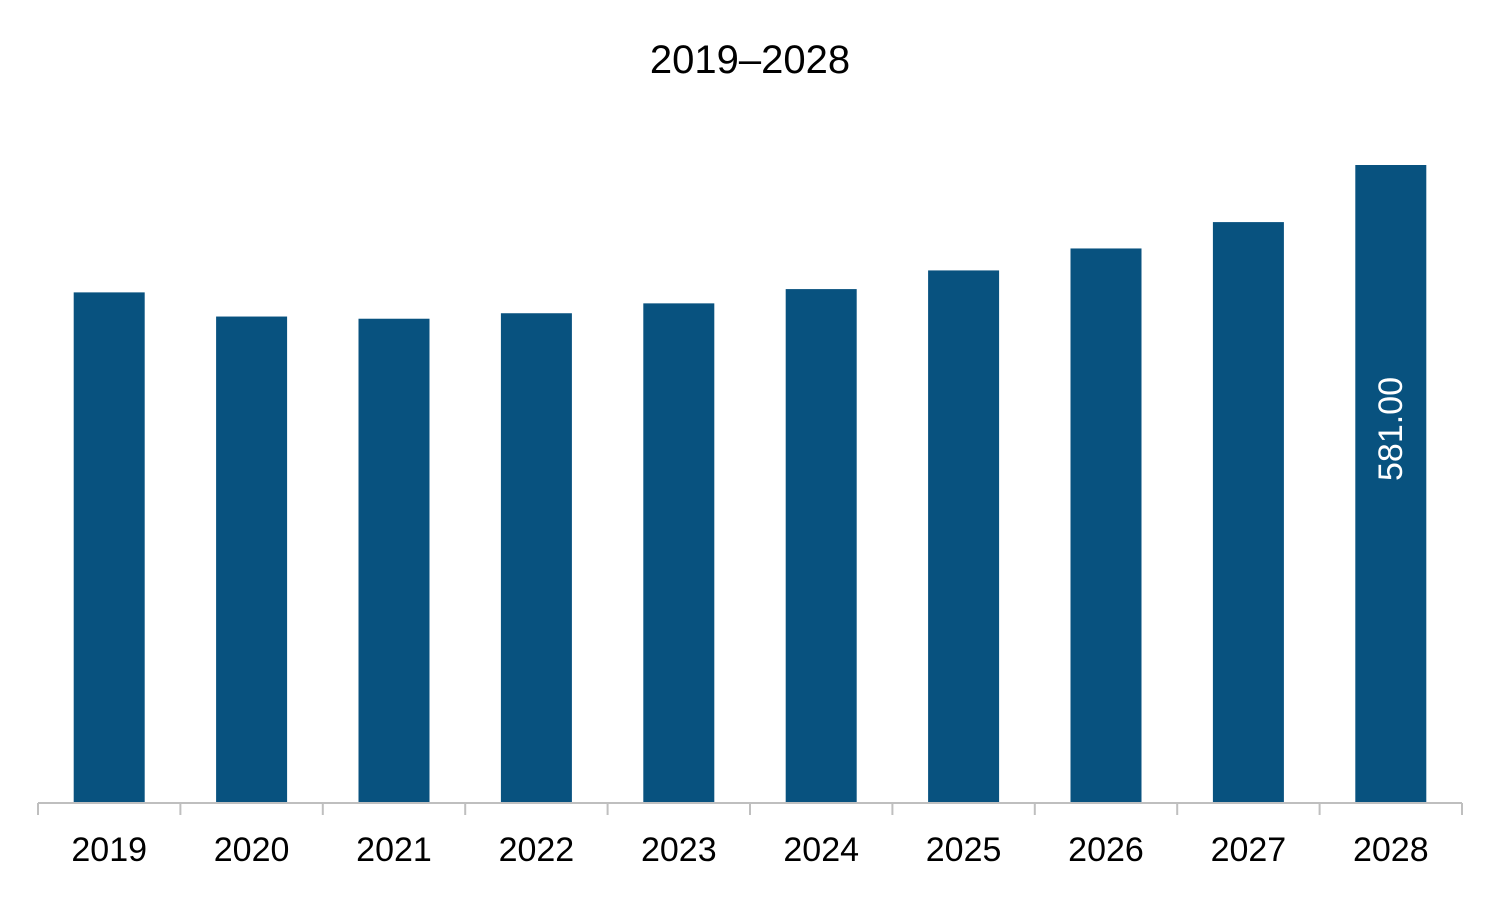 The height and width of the screenshot is (901, 1500). I want to click on x-tick-label-2024: 2024, so click(821, 850).